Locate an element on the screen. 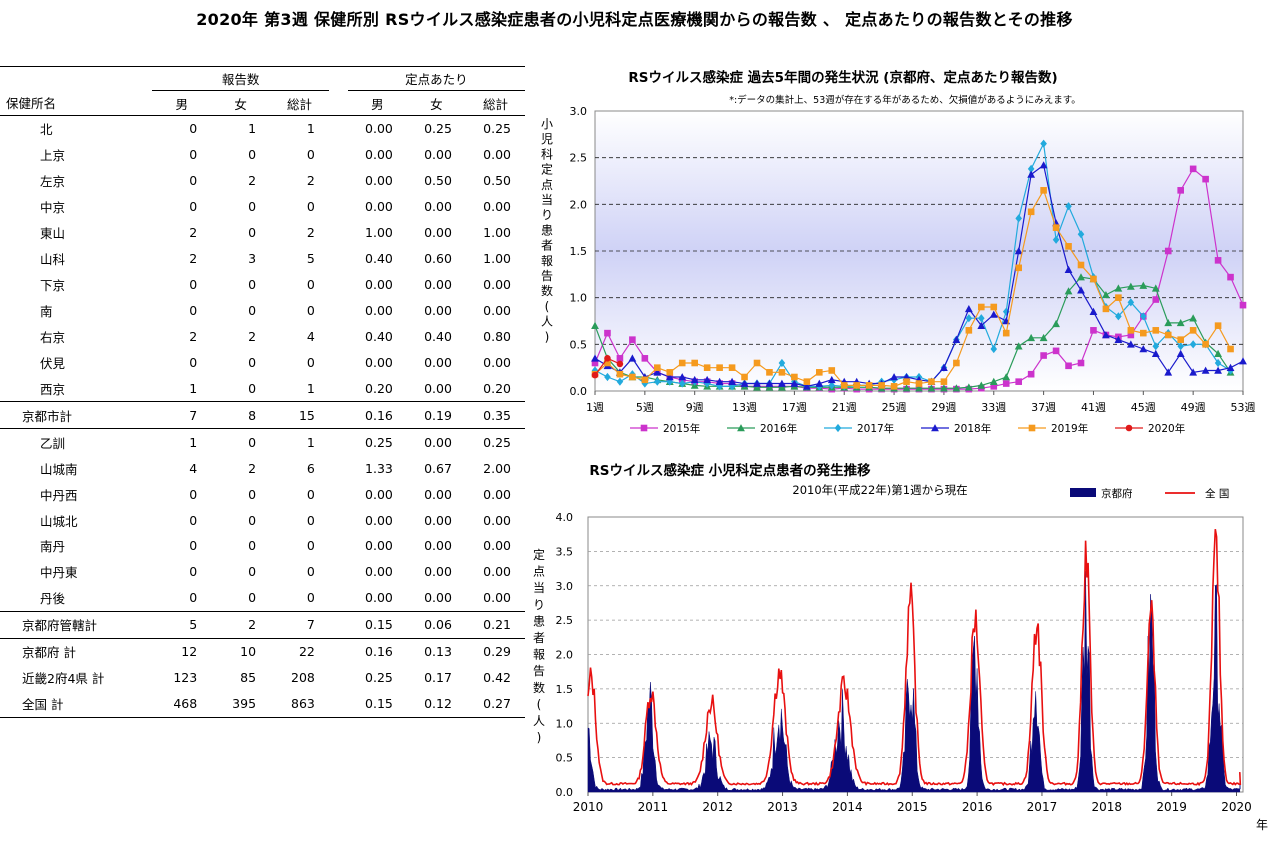 The width and height of the screenshot is (1269, 847). table-row: 伏見 0 0 0 0.00 0.00 0.00 is located at coordinates (262, 362).